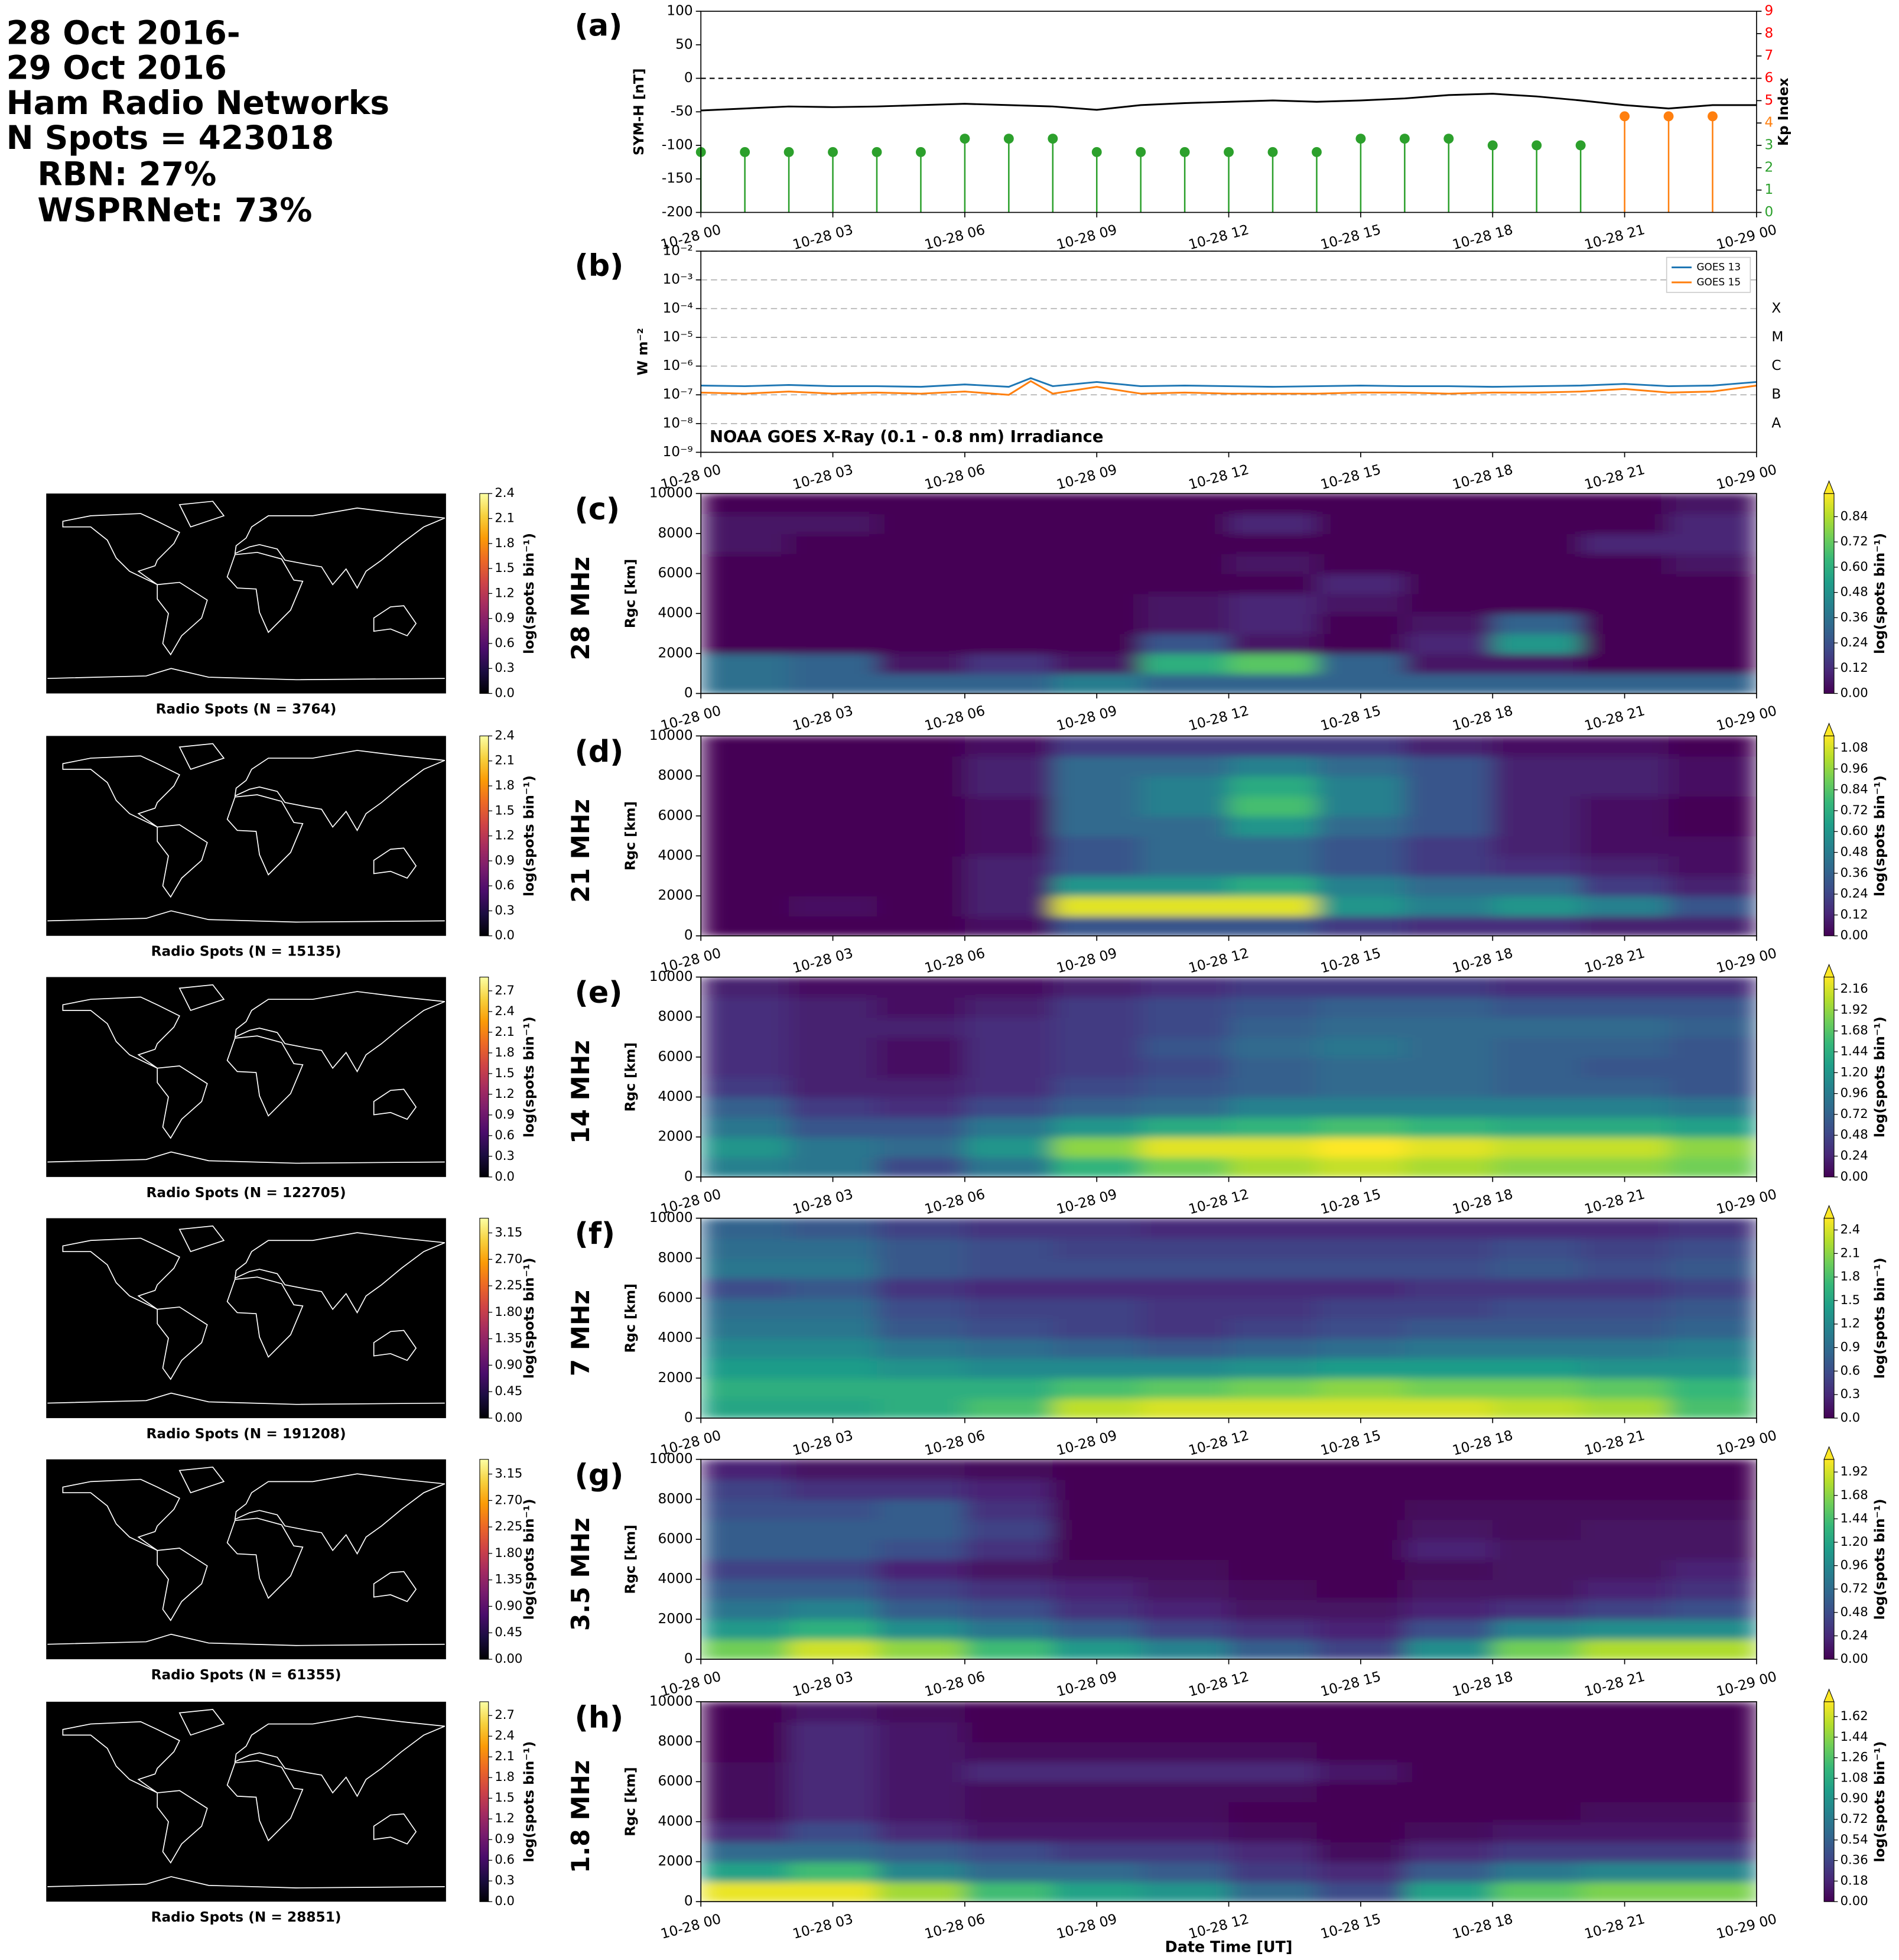 The height and width of the screenshot is (1960, 1899). What do you see at coordinates (484, 1801) in the screenshot?
I see `colorbar` at bounding box center [484, 1801].